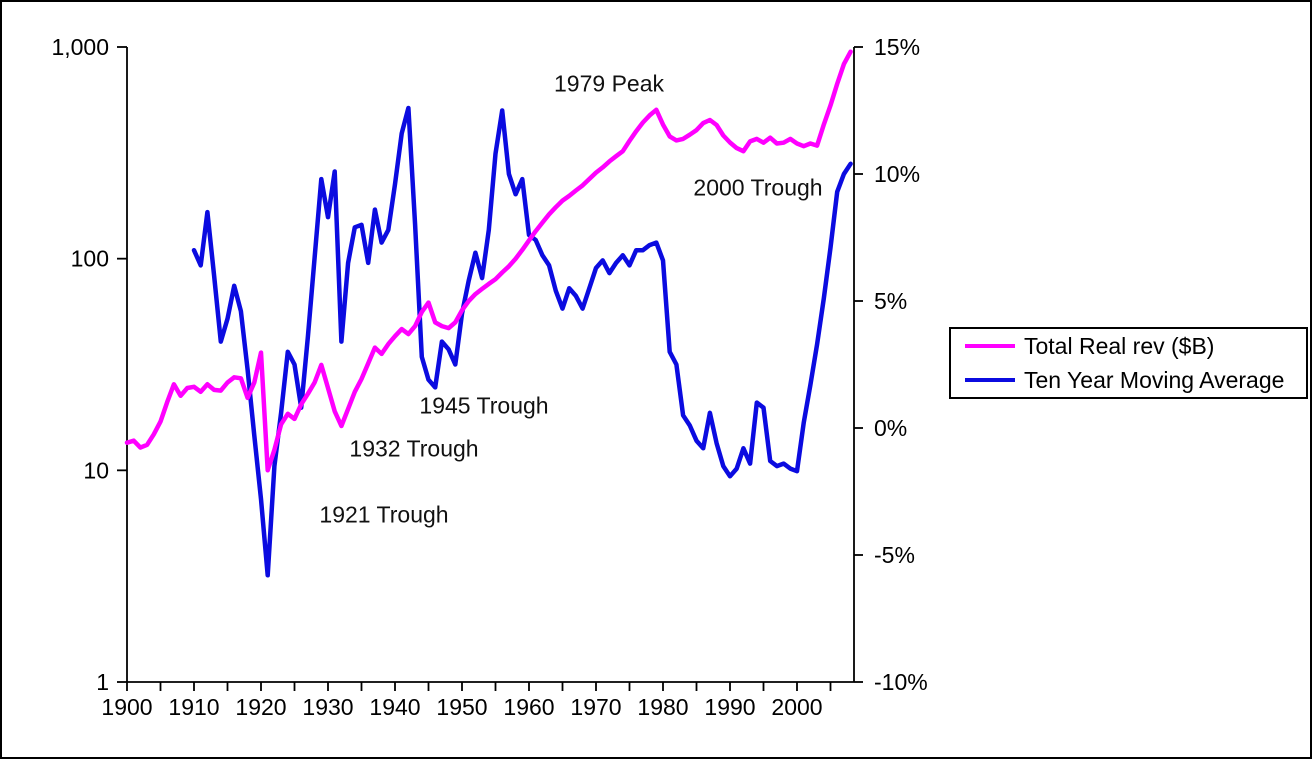  What do you see at coordinates (901, 682) in the screenshot?
I see `right-axis-label: -10%` at bounding box center [901, 682].